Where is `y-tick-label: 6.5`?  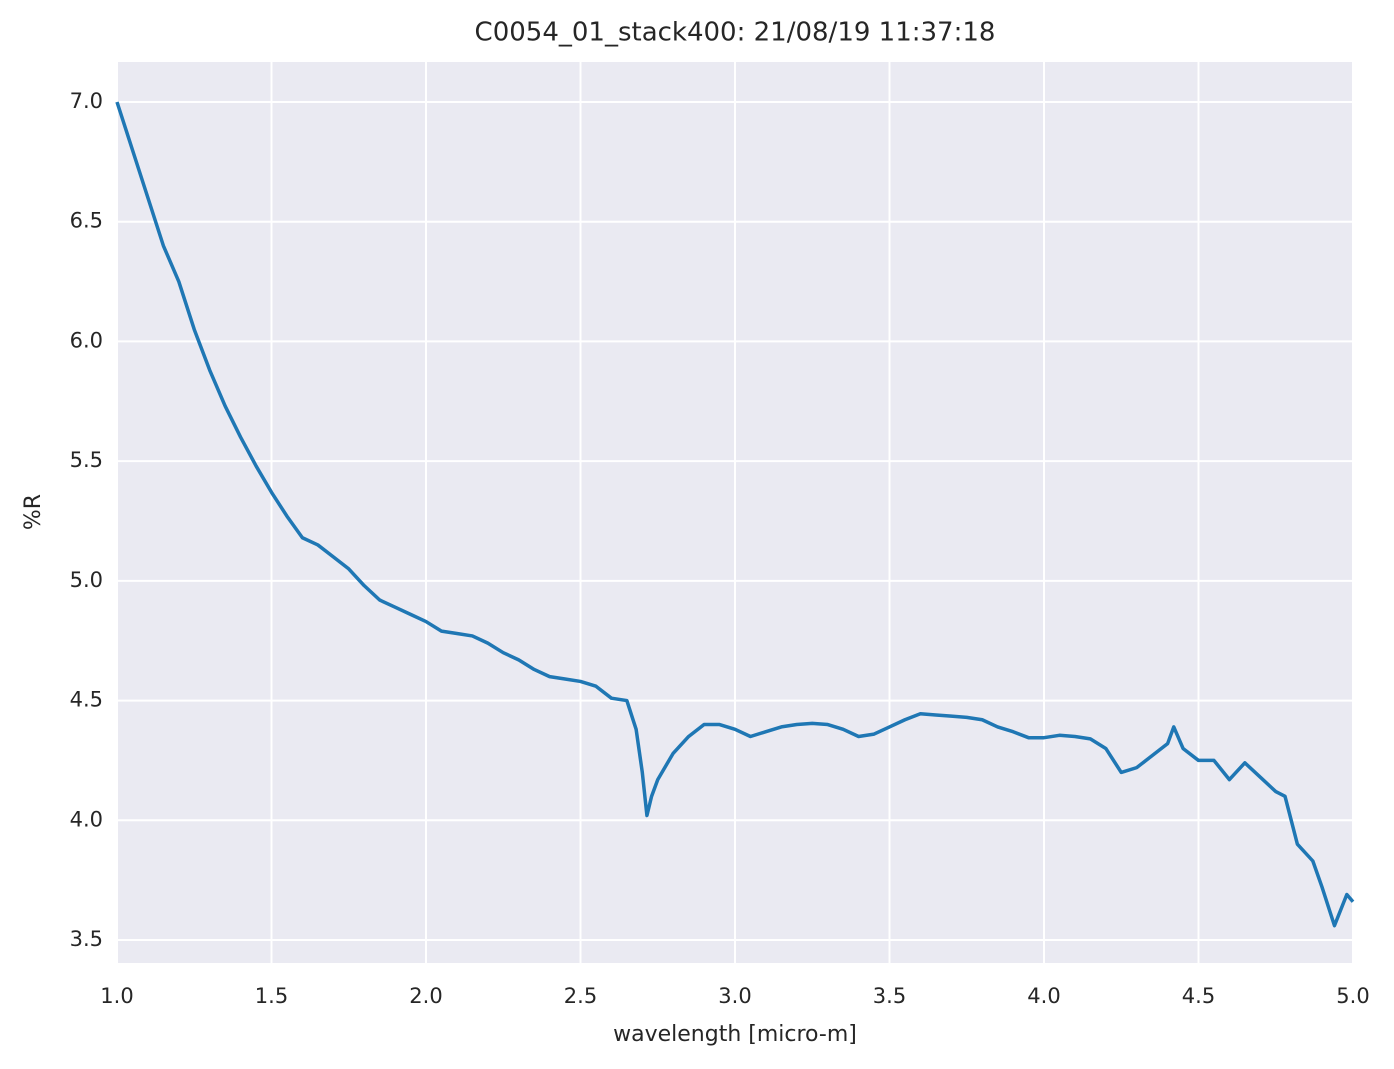
y-tick-label: 6.5 is located at coordinates (86, 221).